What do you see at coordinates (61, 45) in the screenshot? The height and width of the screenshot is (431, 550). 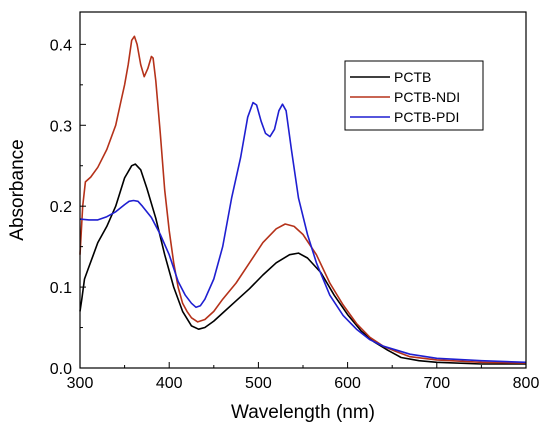 I see `y-tick-label: 0.4` at bounding box center [61, 45].